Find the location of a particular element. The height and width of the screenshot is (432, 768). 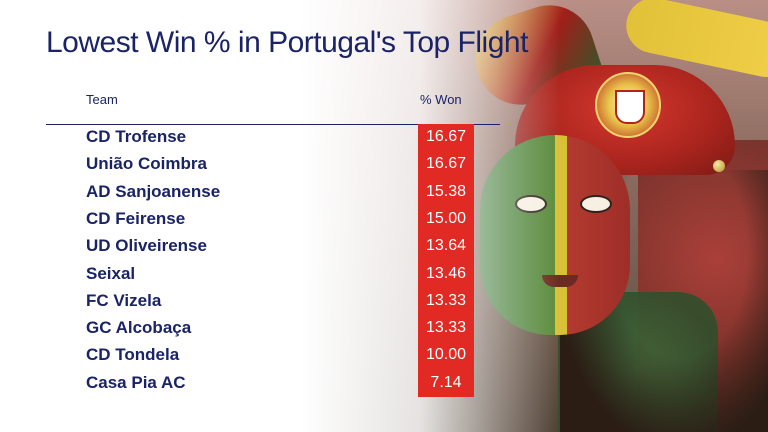

table-row: AD Sanjoanense 15.38 is located at coordinates (384, 192).